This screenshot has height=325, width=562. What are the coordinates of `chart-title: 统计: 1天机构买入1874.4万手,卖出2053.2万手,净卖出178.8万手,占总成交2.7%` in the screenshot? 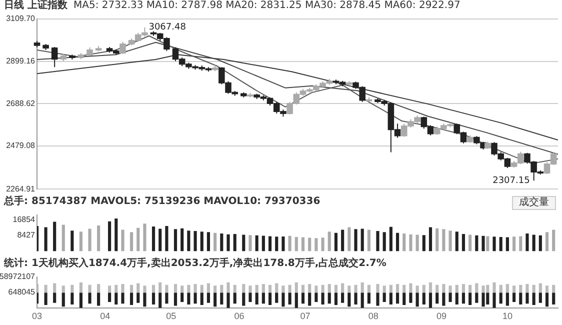 It's located at (195, 263).